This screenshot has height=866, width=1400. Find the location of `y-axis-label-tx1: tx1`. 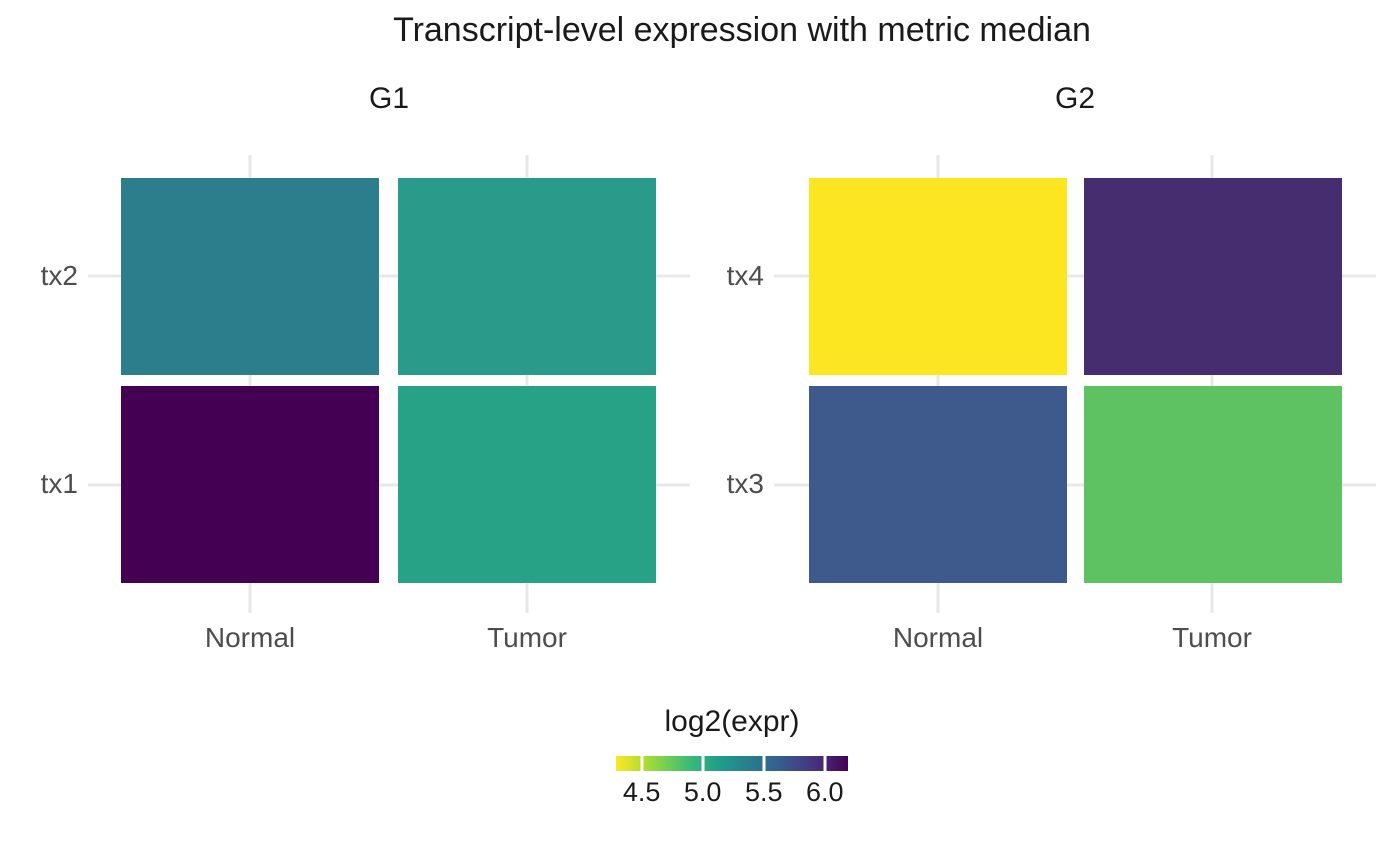

y-axis-label-tx1: tx1 is located at coordinates (59, 483).